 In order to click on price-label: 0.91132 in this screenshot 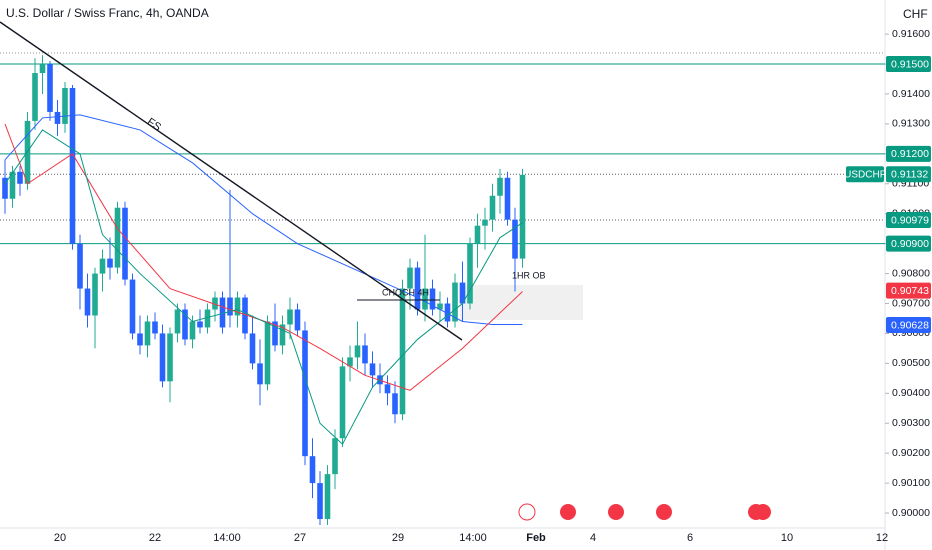, I will do `click(909, 174)`.